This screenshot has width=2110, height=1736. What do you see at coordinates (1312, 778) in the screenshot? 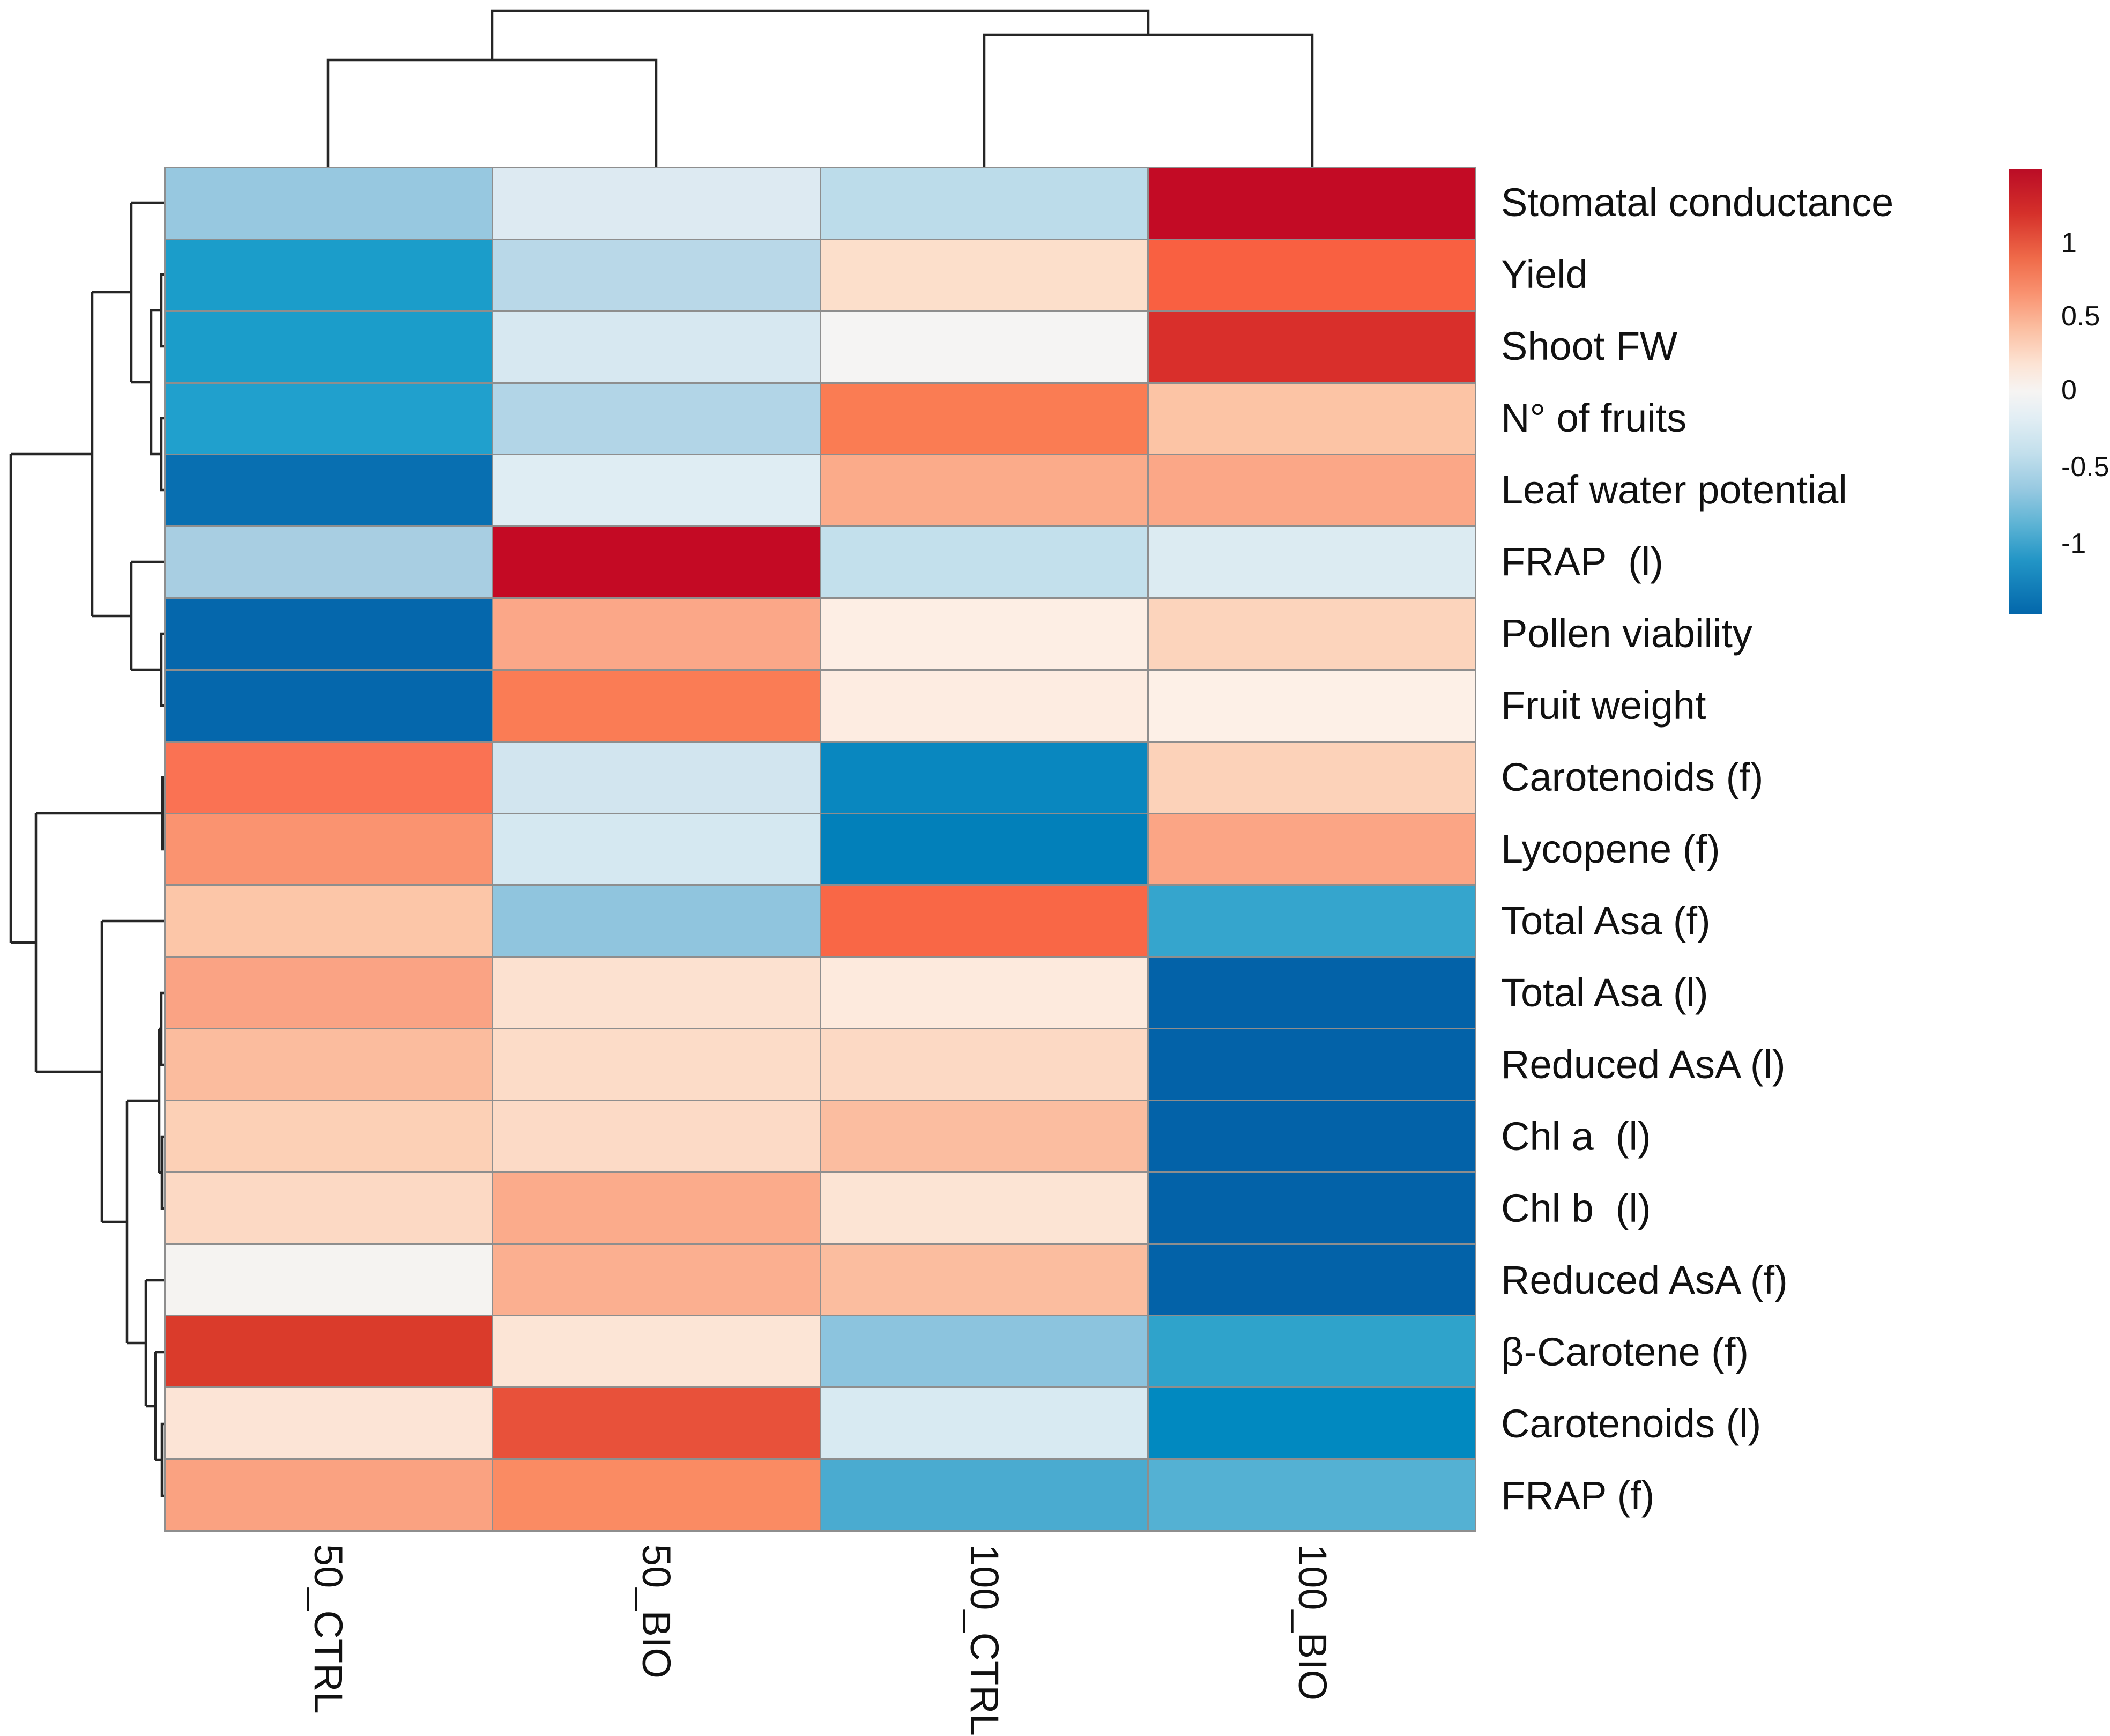
I see `heatmap-cell-Carotenoids (f)-100_BIO` at bounding box center [1312, 778].